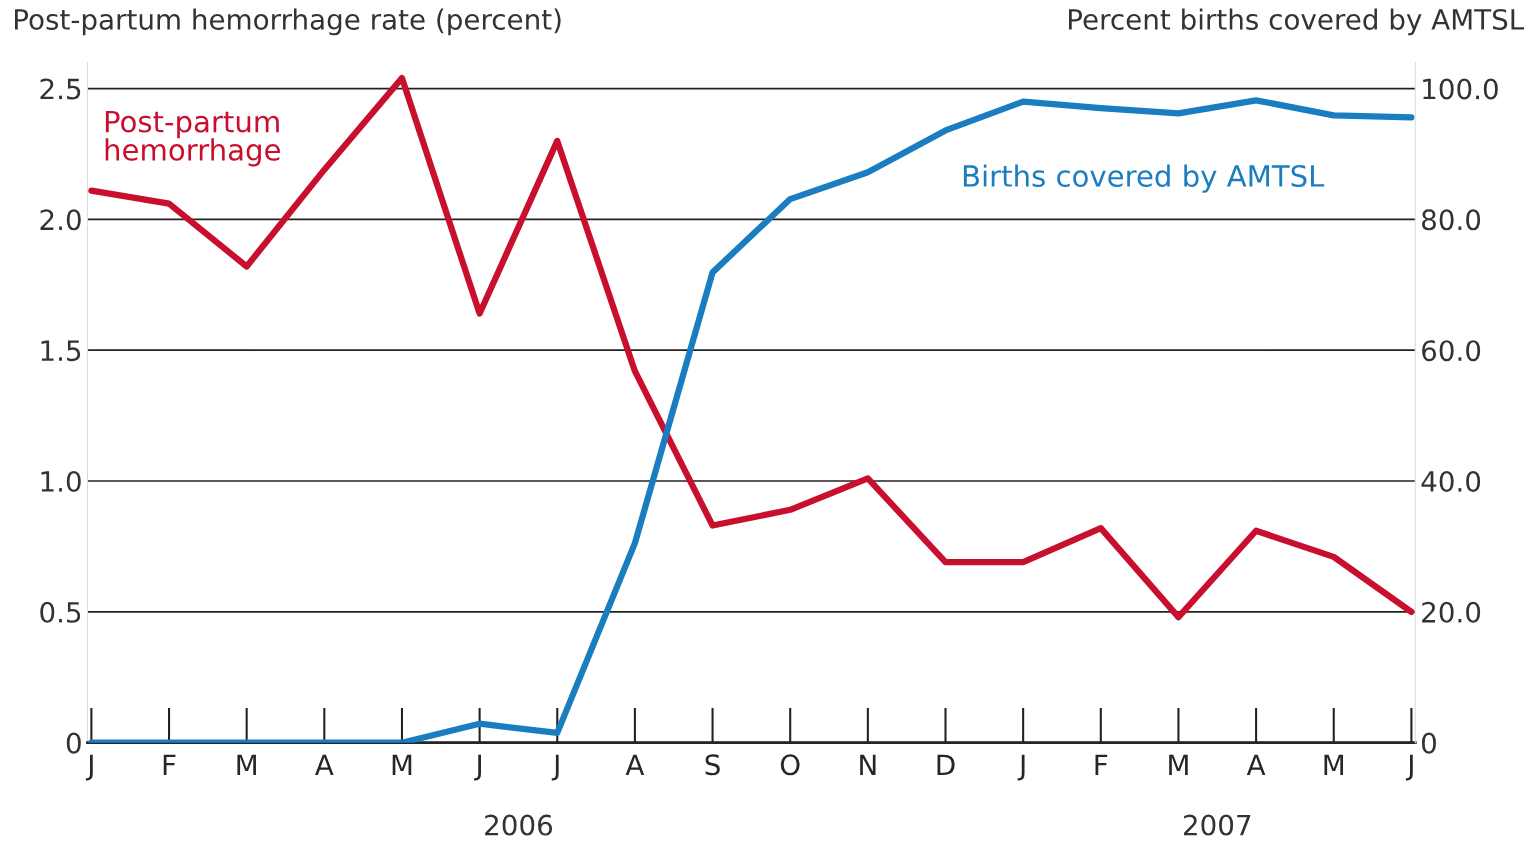 The width and height of the screenshot is (1535, 843). I want to click on y-tick-label: 0.5, so click(60, 612).